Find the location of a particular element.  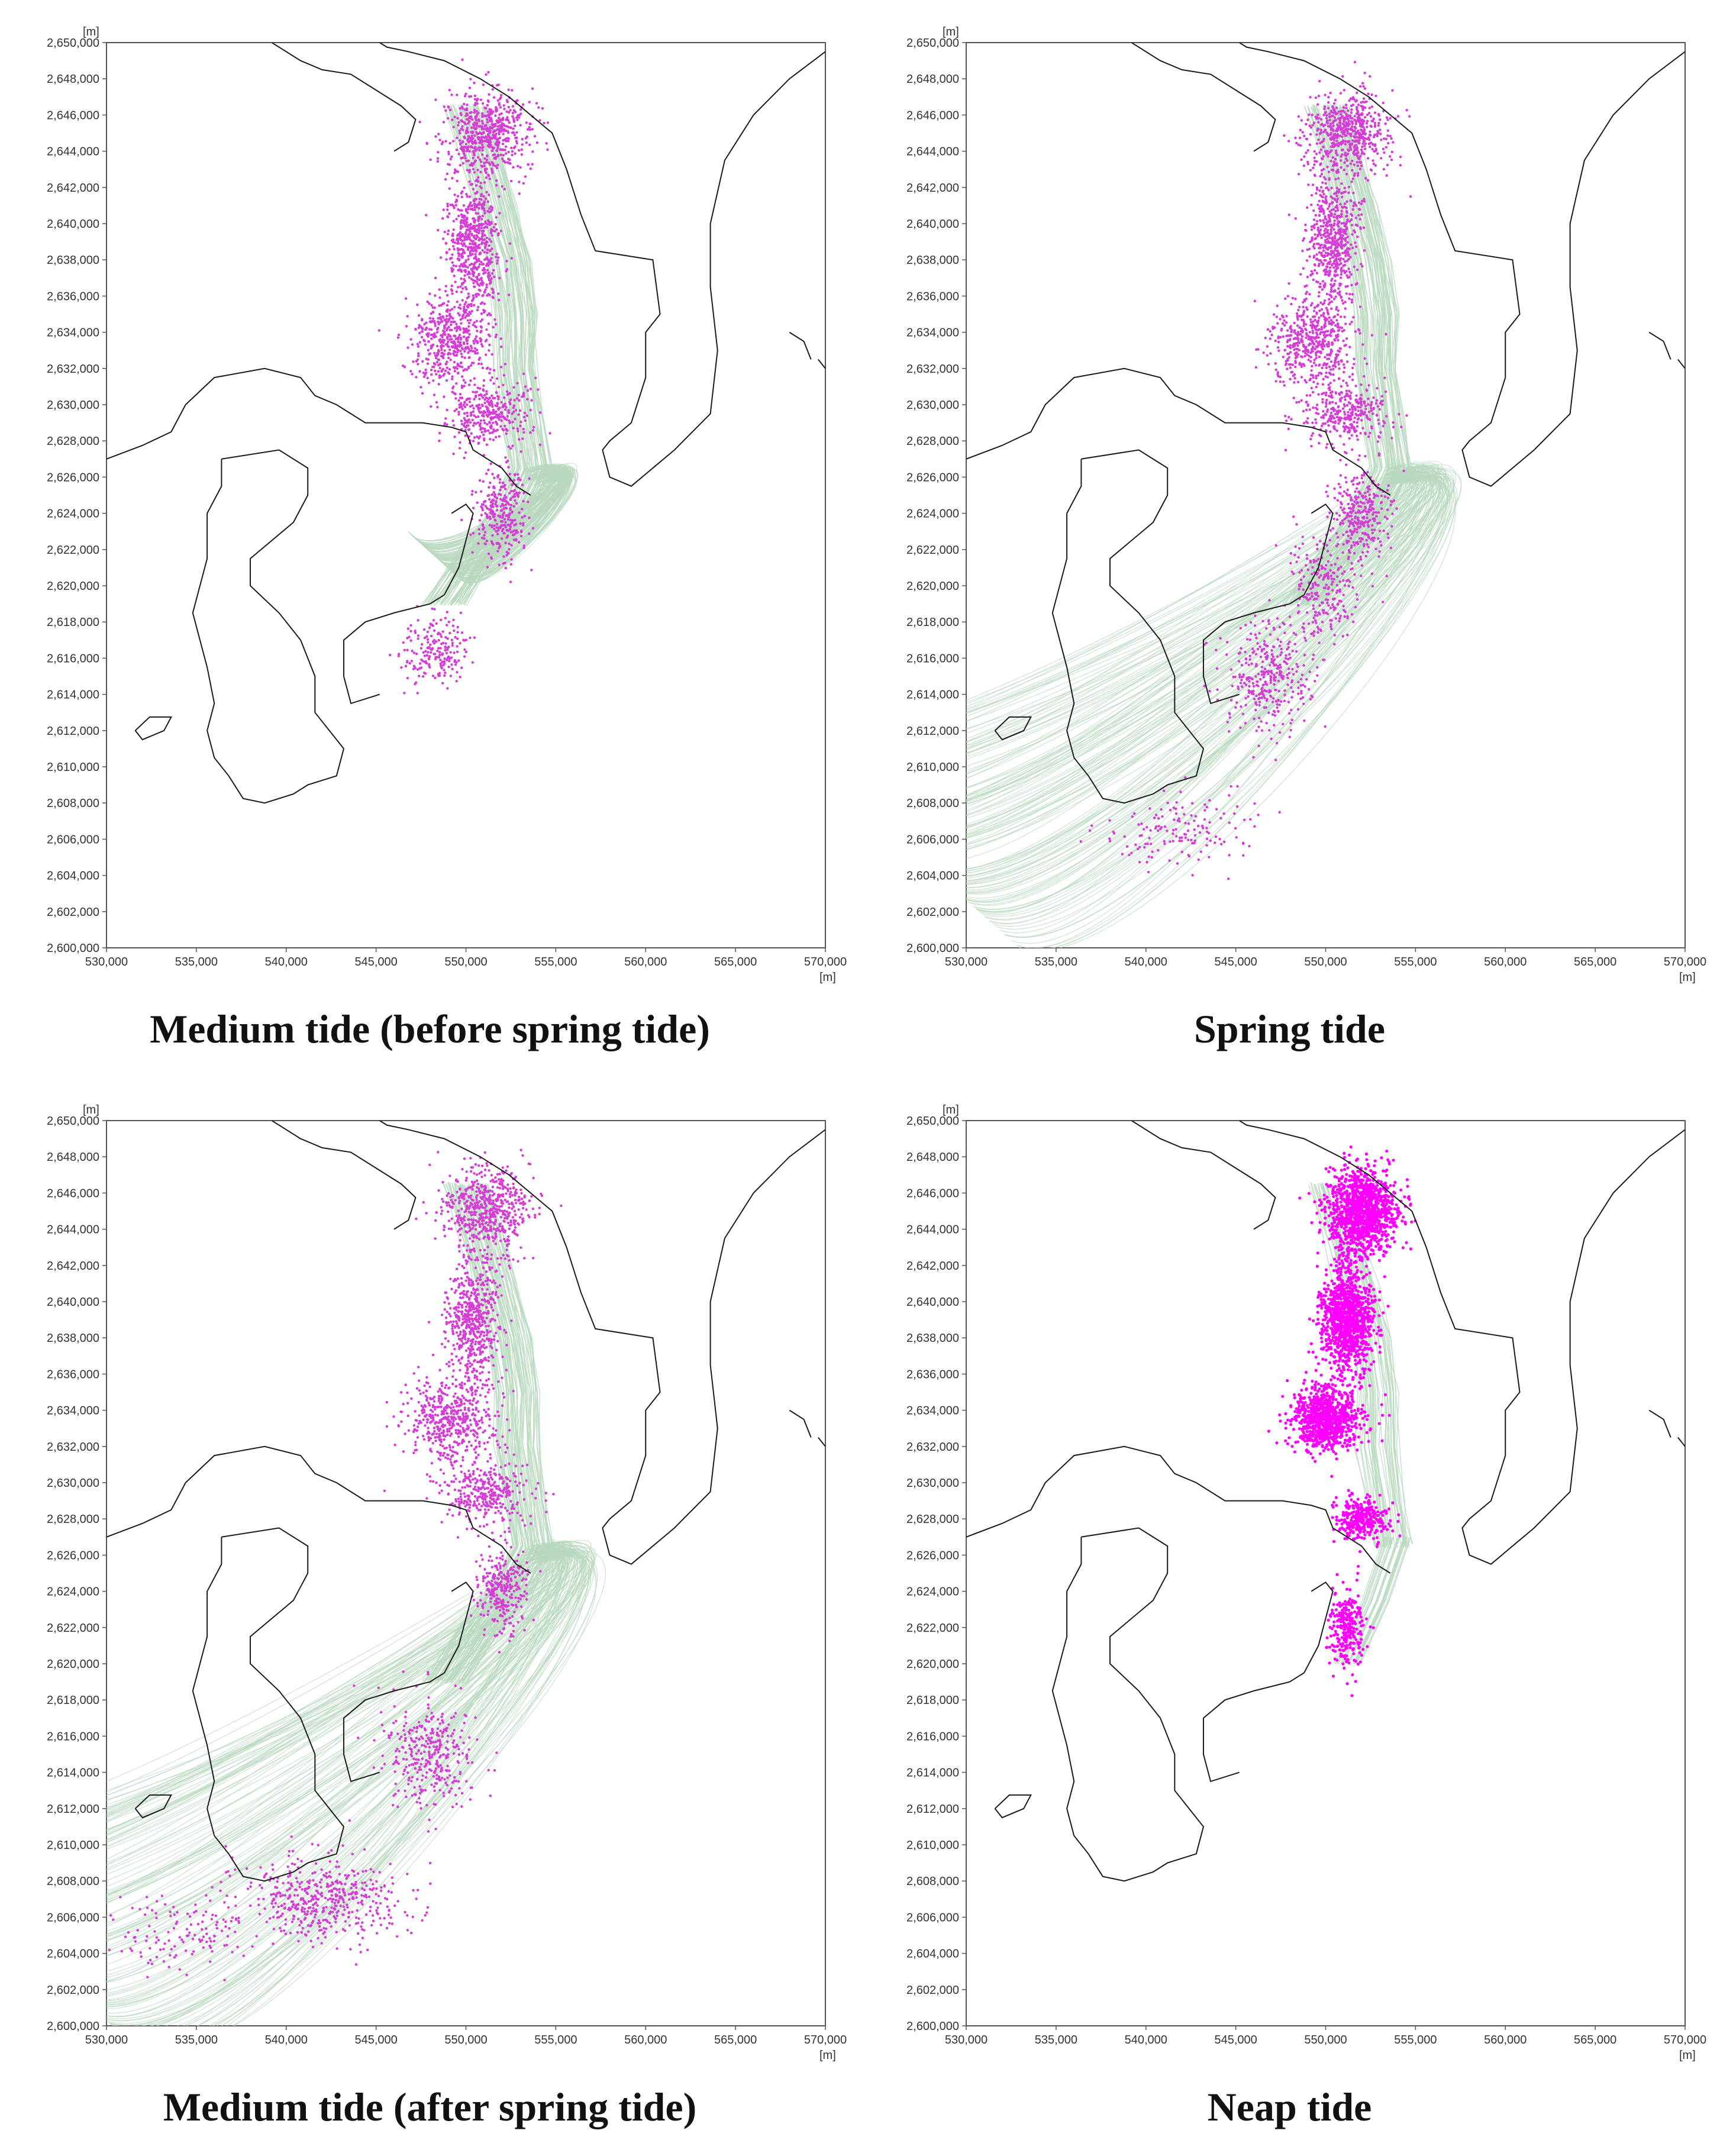

x-tick-label: 560,000 is located at coordinates (1505, 962).